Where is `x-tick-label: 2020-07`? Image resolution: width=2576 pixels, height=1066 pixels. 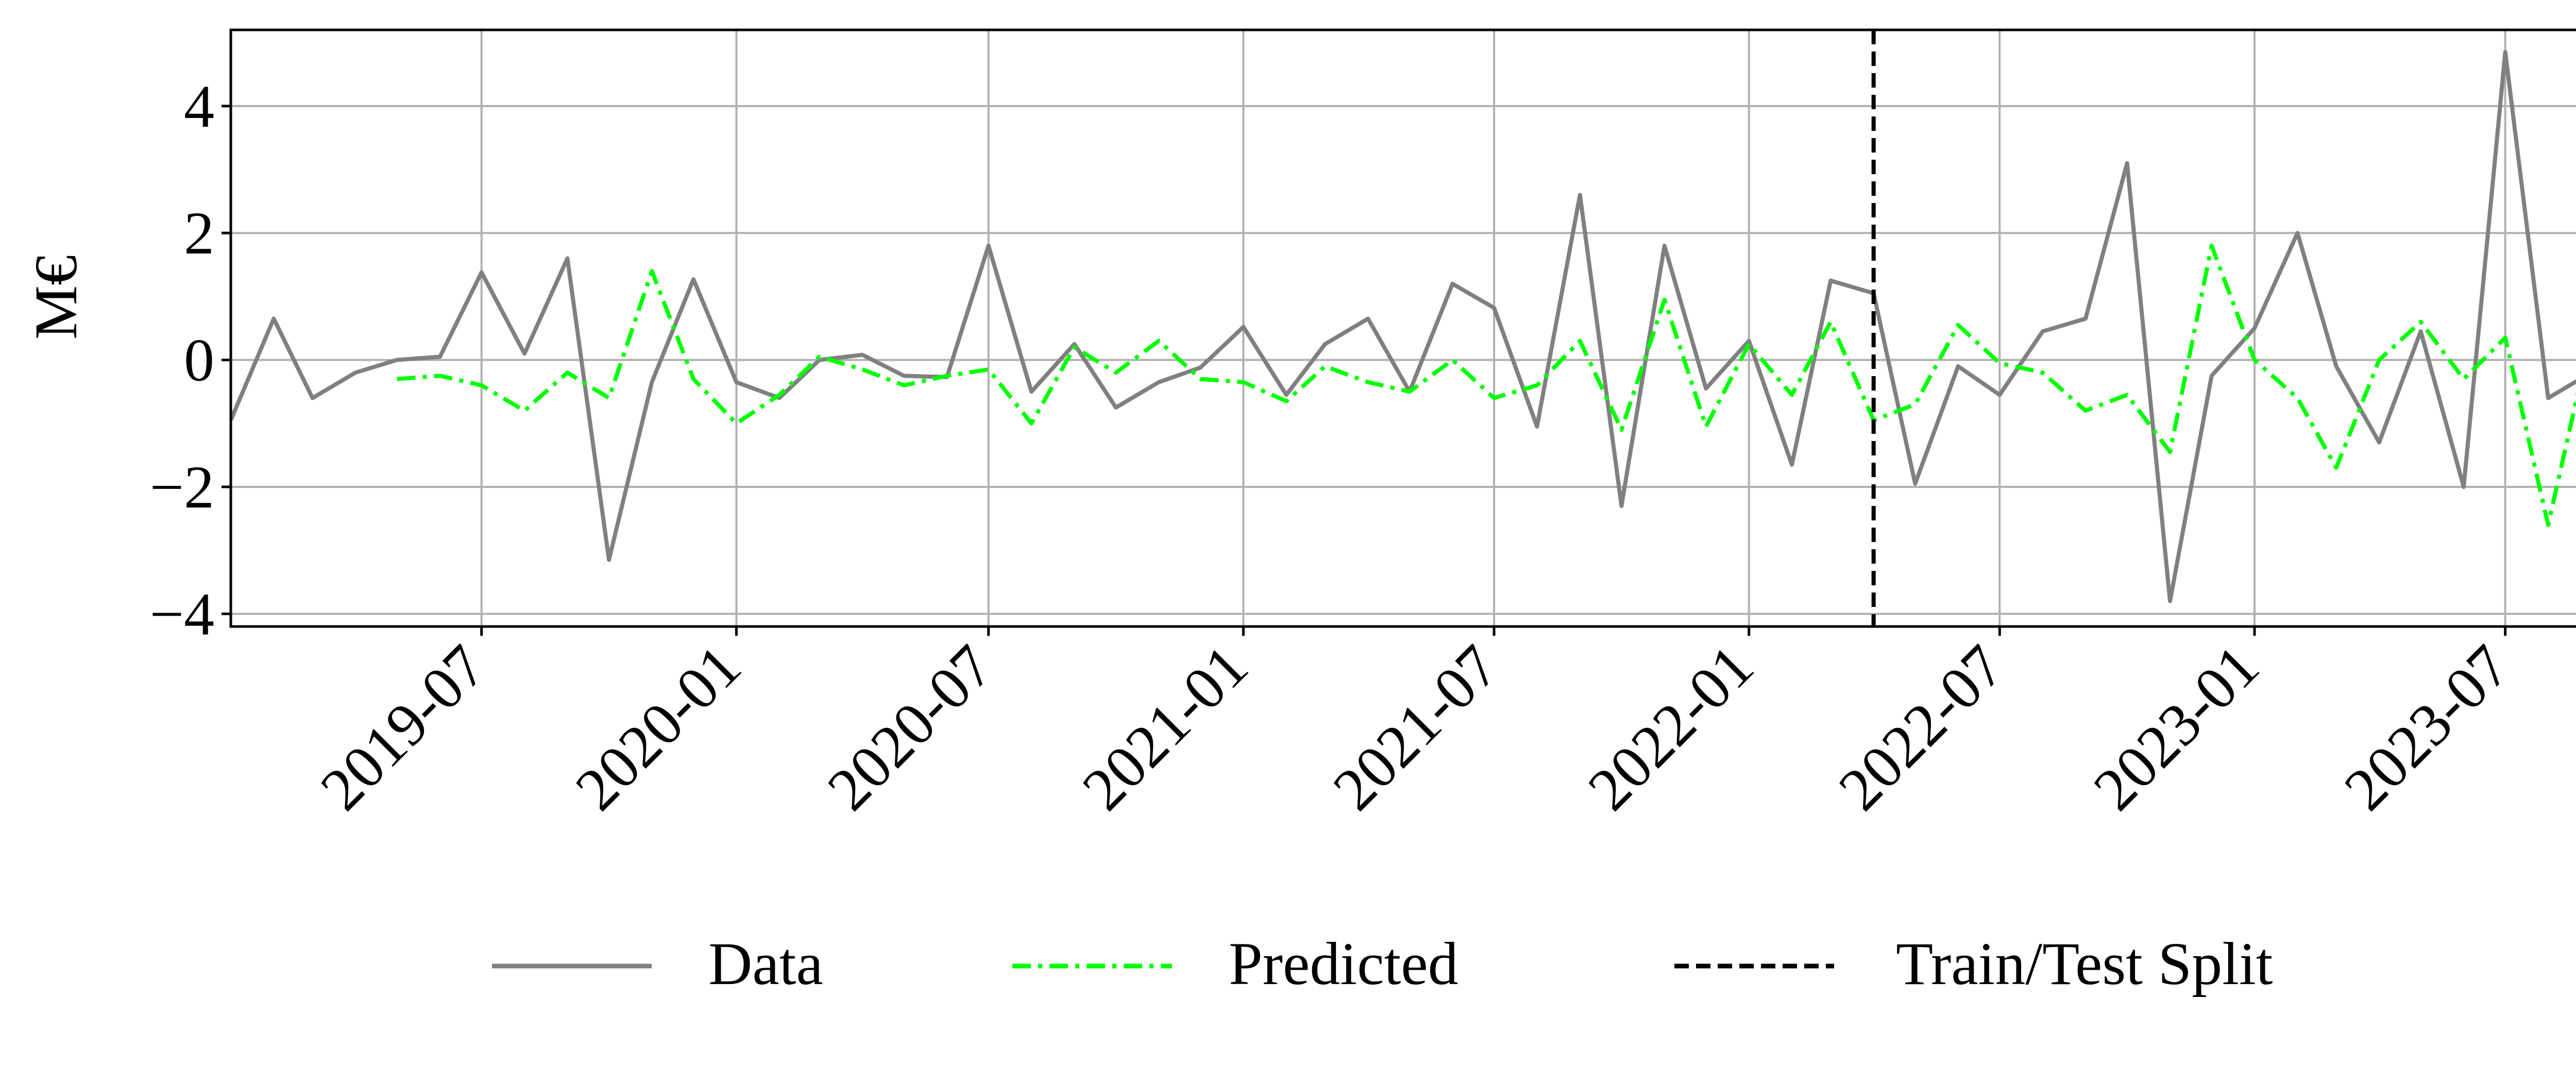 x-tick-label: 2020-07 is located at coordinates (910, 727).